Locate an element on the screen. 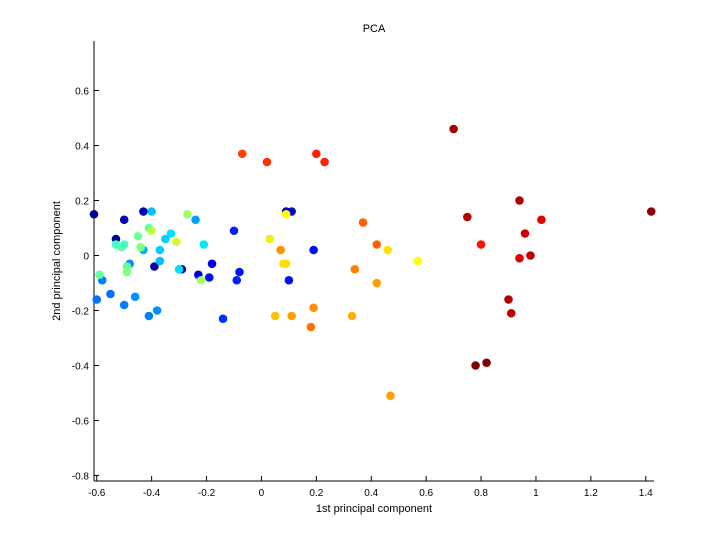 The height and width of the screenshot is (545, 720). x-tick-label: -0.2 is located at coordinates (207, 493).